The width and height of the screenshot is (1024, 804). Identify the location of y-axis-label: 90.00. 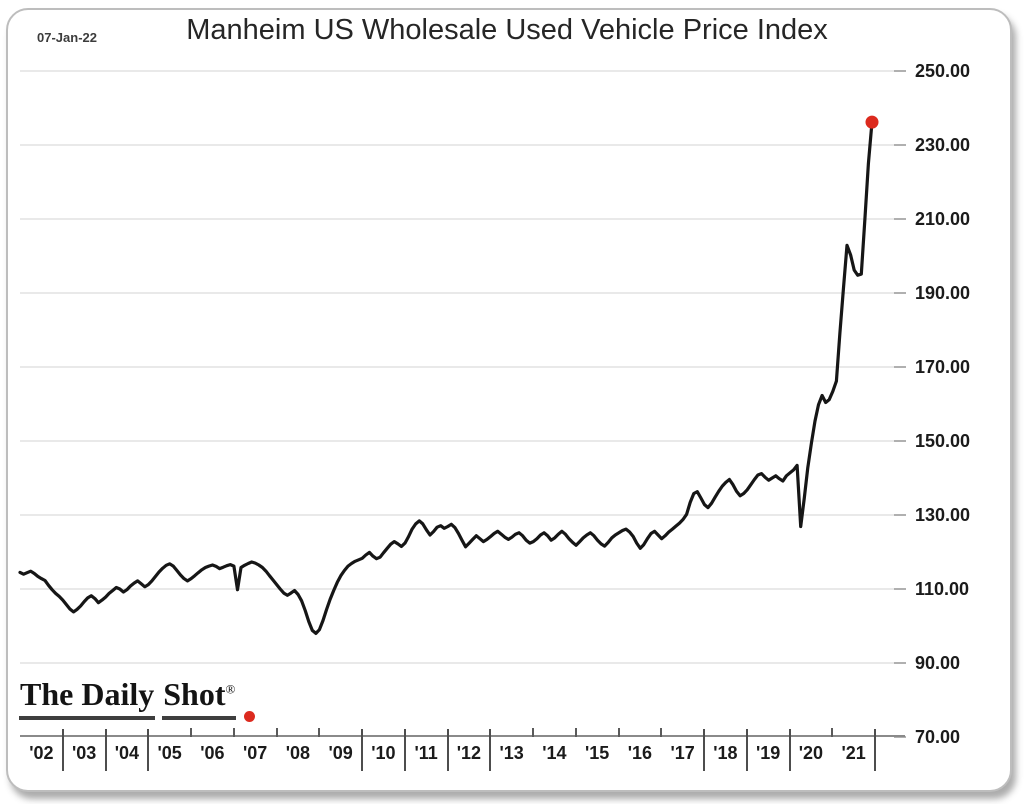
(938, 663).